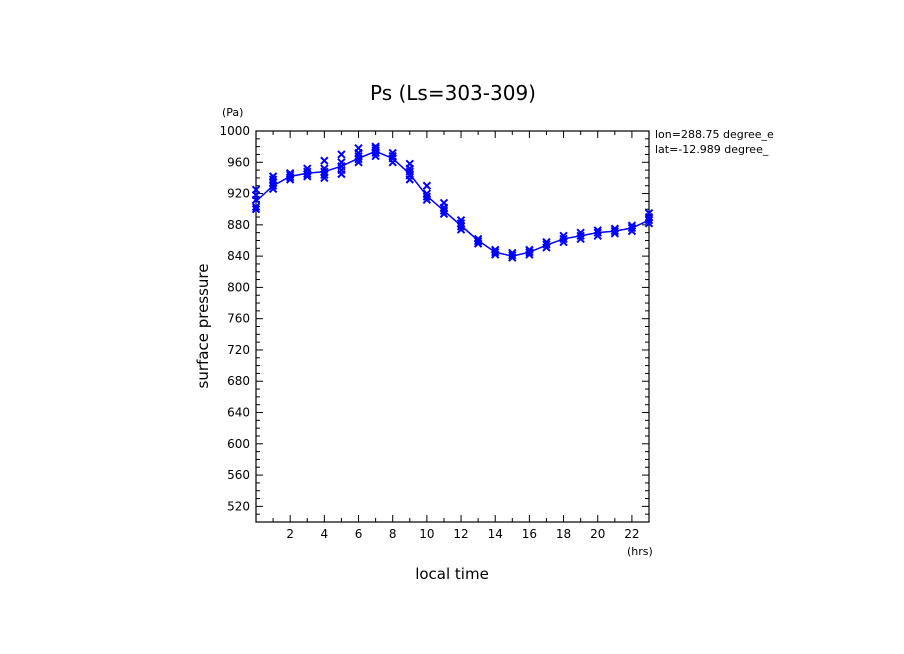 The width and height of the screenshot is (904, 654). Describe the element at coordinates (426, 534) in the screenshot. I see `x-tick-label: 10` at that location.